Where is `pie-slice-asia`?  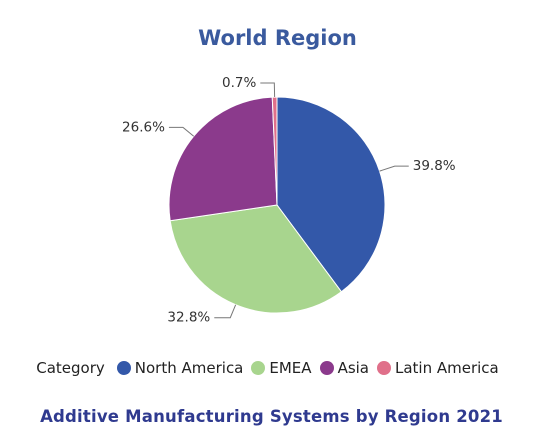 pie-slice-asia is located at coordinates (223, 159).